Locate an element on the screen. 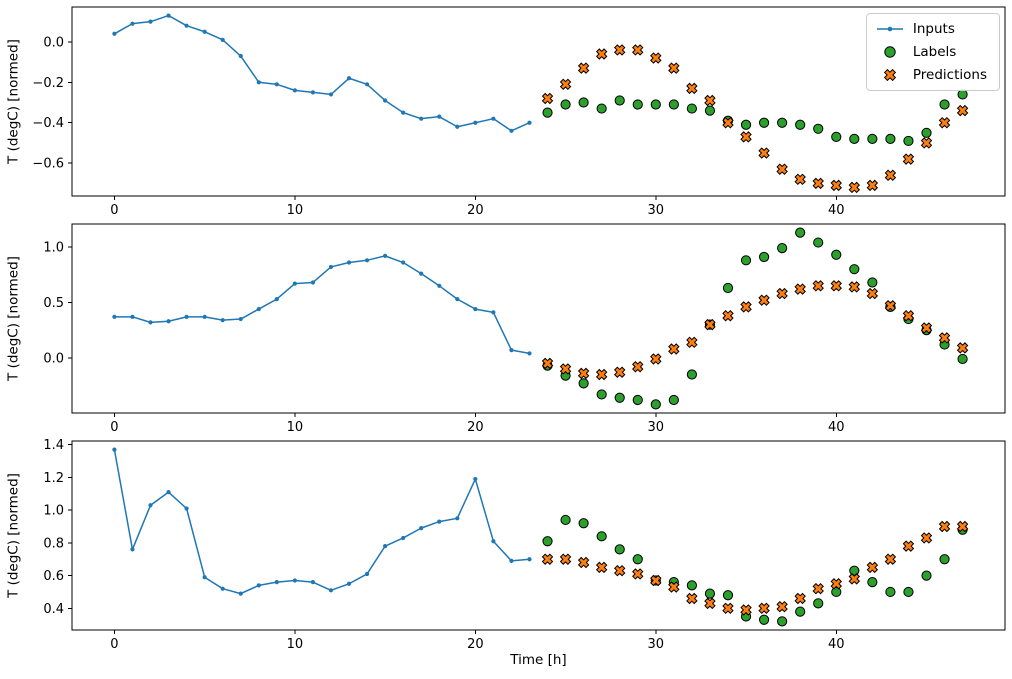 This screenshot has height=679, width=1012. y-tick-label: −0.4 is located at coordinates (48, 123).